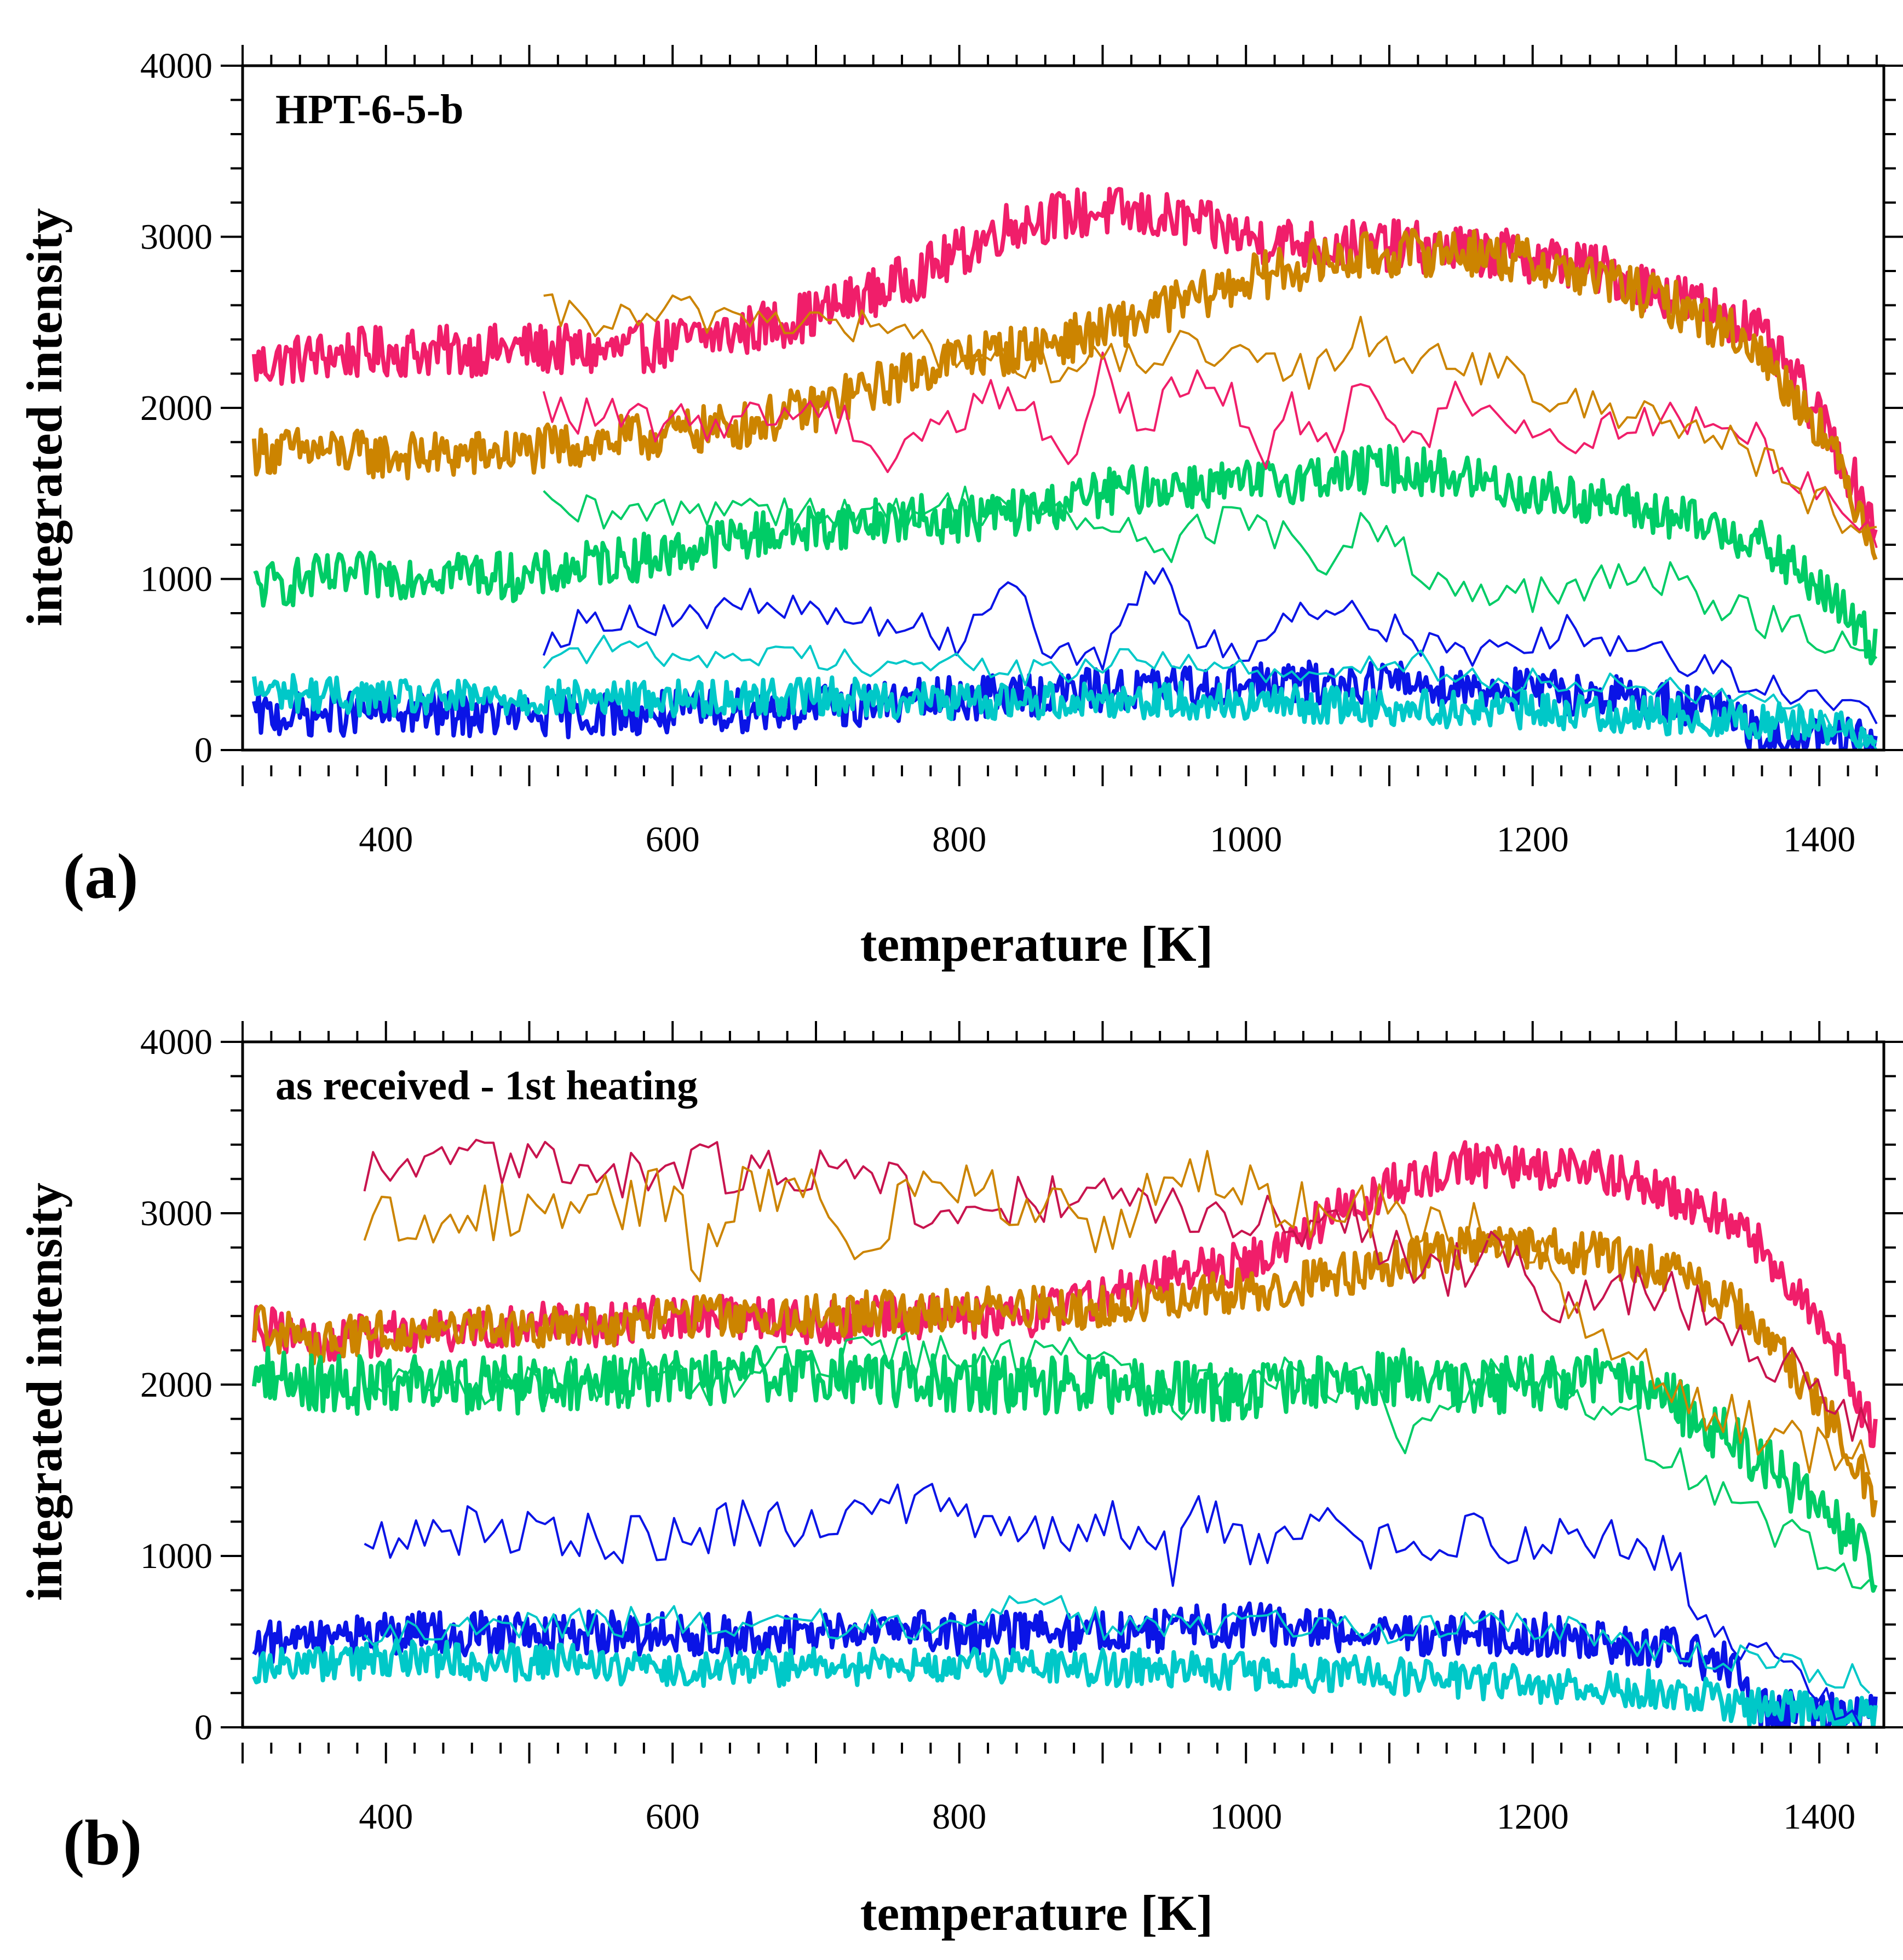 Image resolution: width=1903 pixels, height=1960 pixels. I want to click on series-line-a-orange-heating, so click(1064, 394).